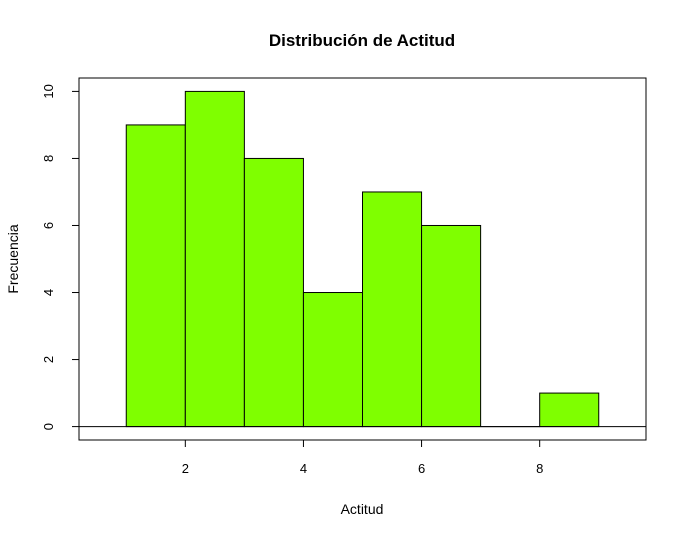 The height and width of the screenshot is (539, 687). What do you see at coordinates (48, 225) in the screenshot?
I see `y-tick-label: 6` at bounding box center [48, 225].